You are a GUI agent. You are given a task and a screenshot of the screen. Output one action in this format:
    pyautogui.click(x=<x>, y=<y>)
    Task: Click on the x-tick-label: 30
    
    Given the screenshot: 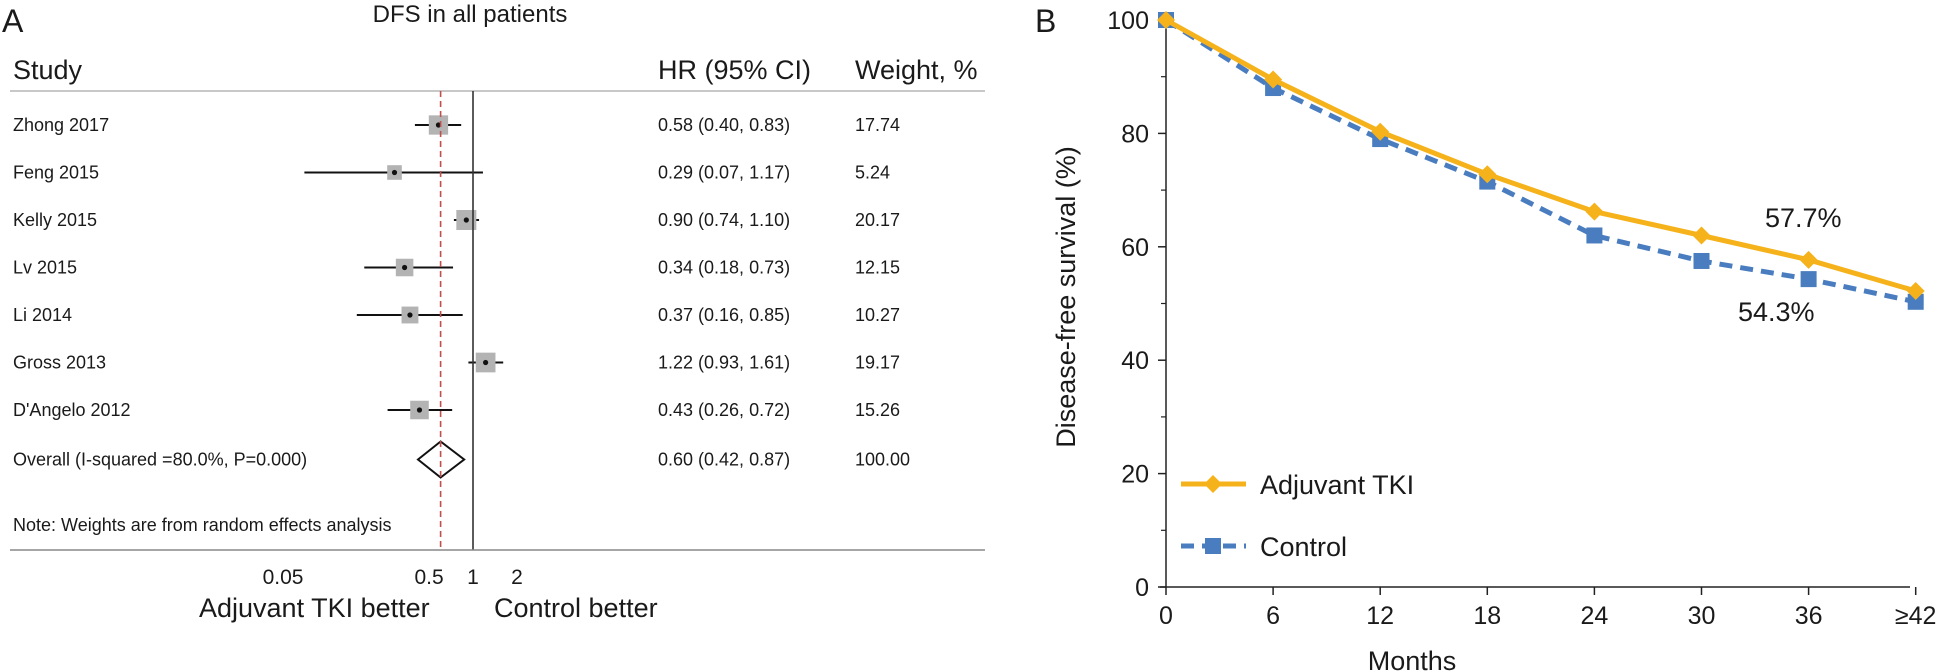 What is the action you would take?
    pyautogui.click(x=1702, y=616)
    